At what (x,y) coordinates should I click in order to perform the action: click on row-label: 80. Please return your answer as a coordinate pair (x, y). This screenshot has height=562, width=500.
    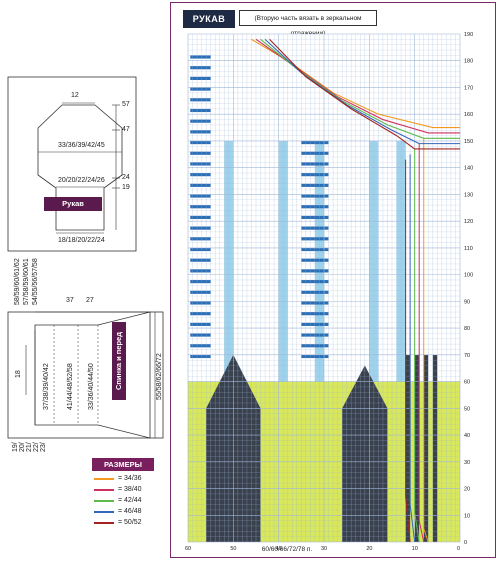
    Looking at the image, I should click on (467, 329).